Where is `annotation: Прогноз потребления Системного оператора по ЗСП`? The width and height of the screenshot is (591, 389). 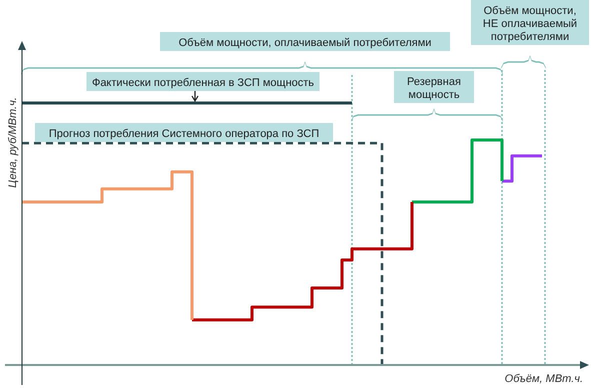 annotation: Прогноз потребления Системного оператора по ЗСП is located at coordinates (184, 134).